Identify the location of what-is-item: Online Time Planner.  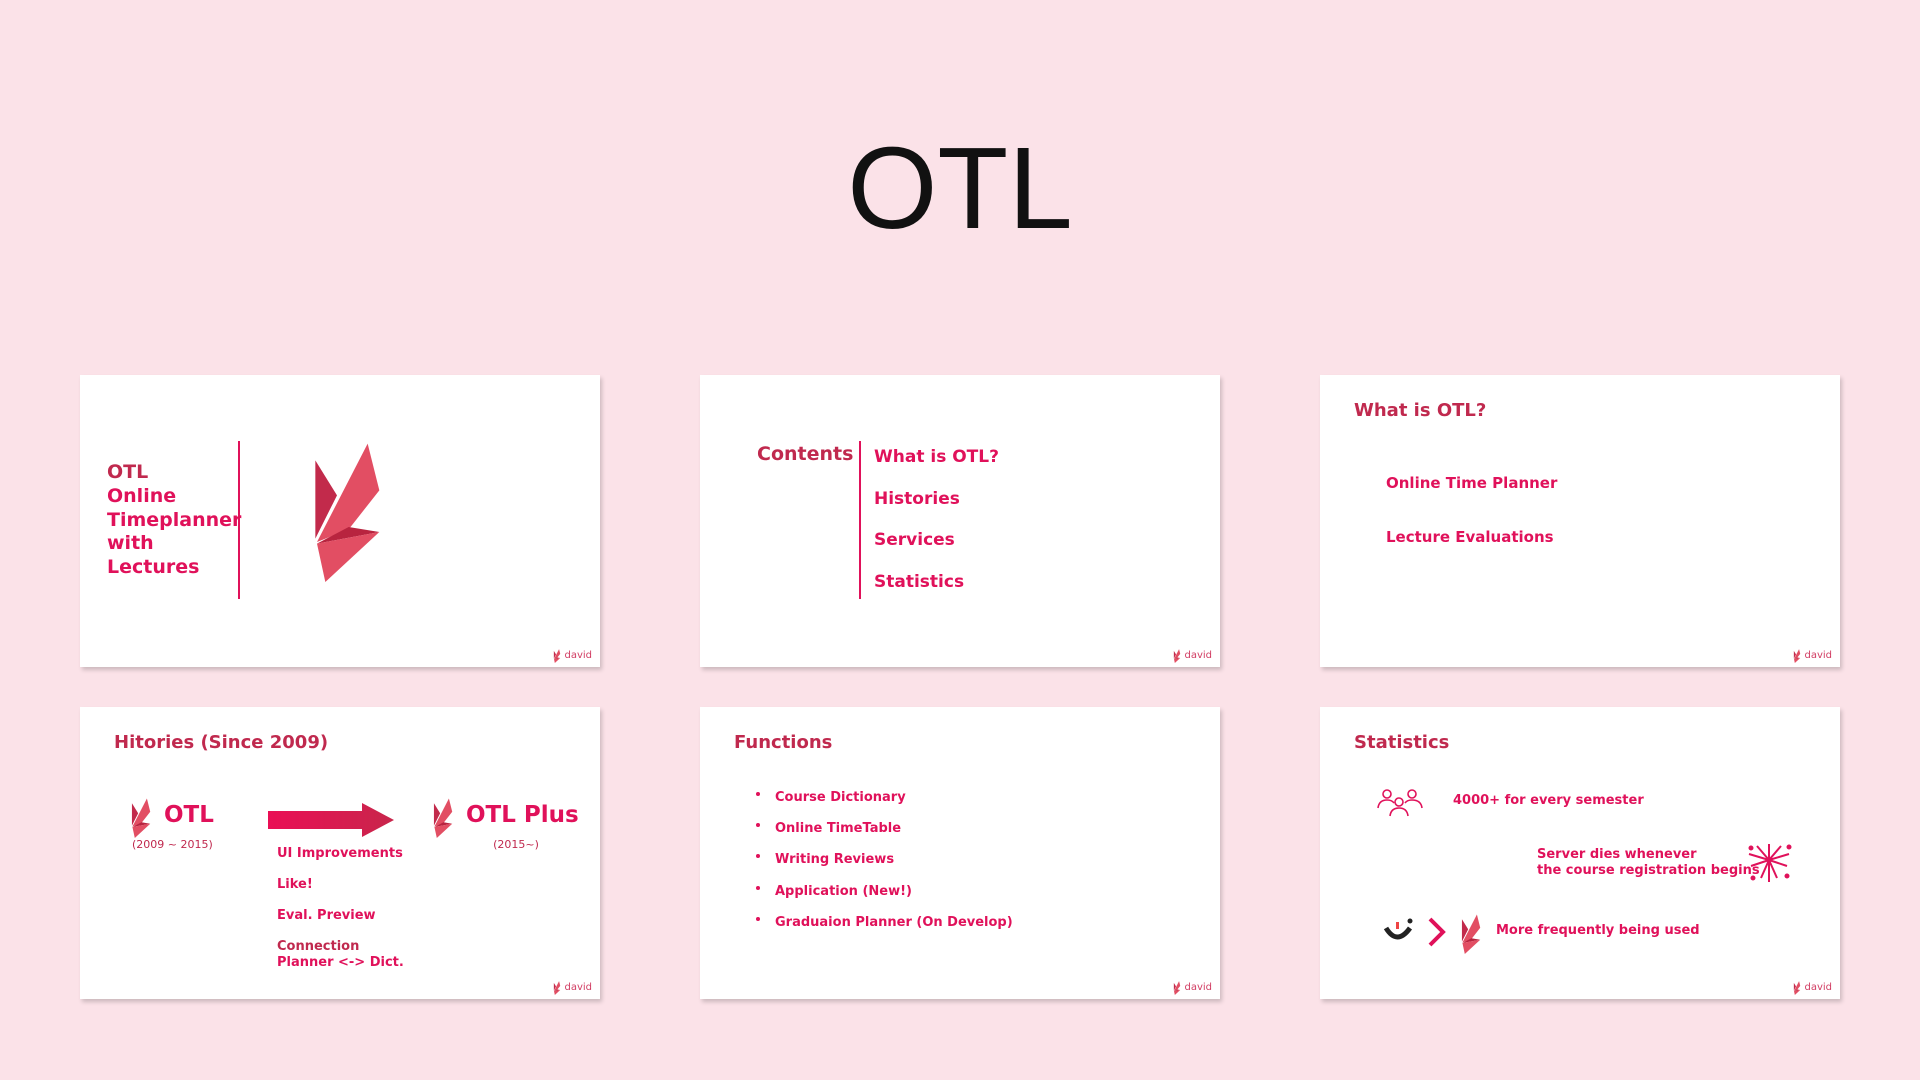
(1472, 483).